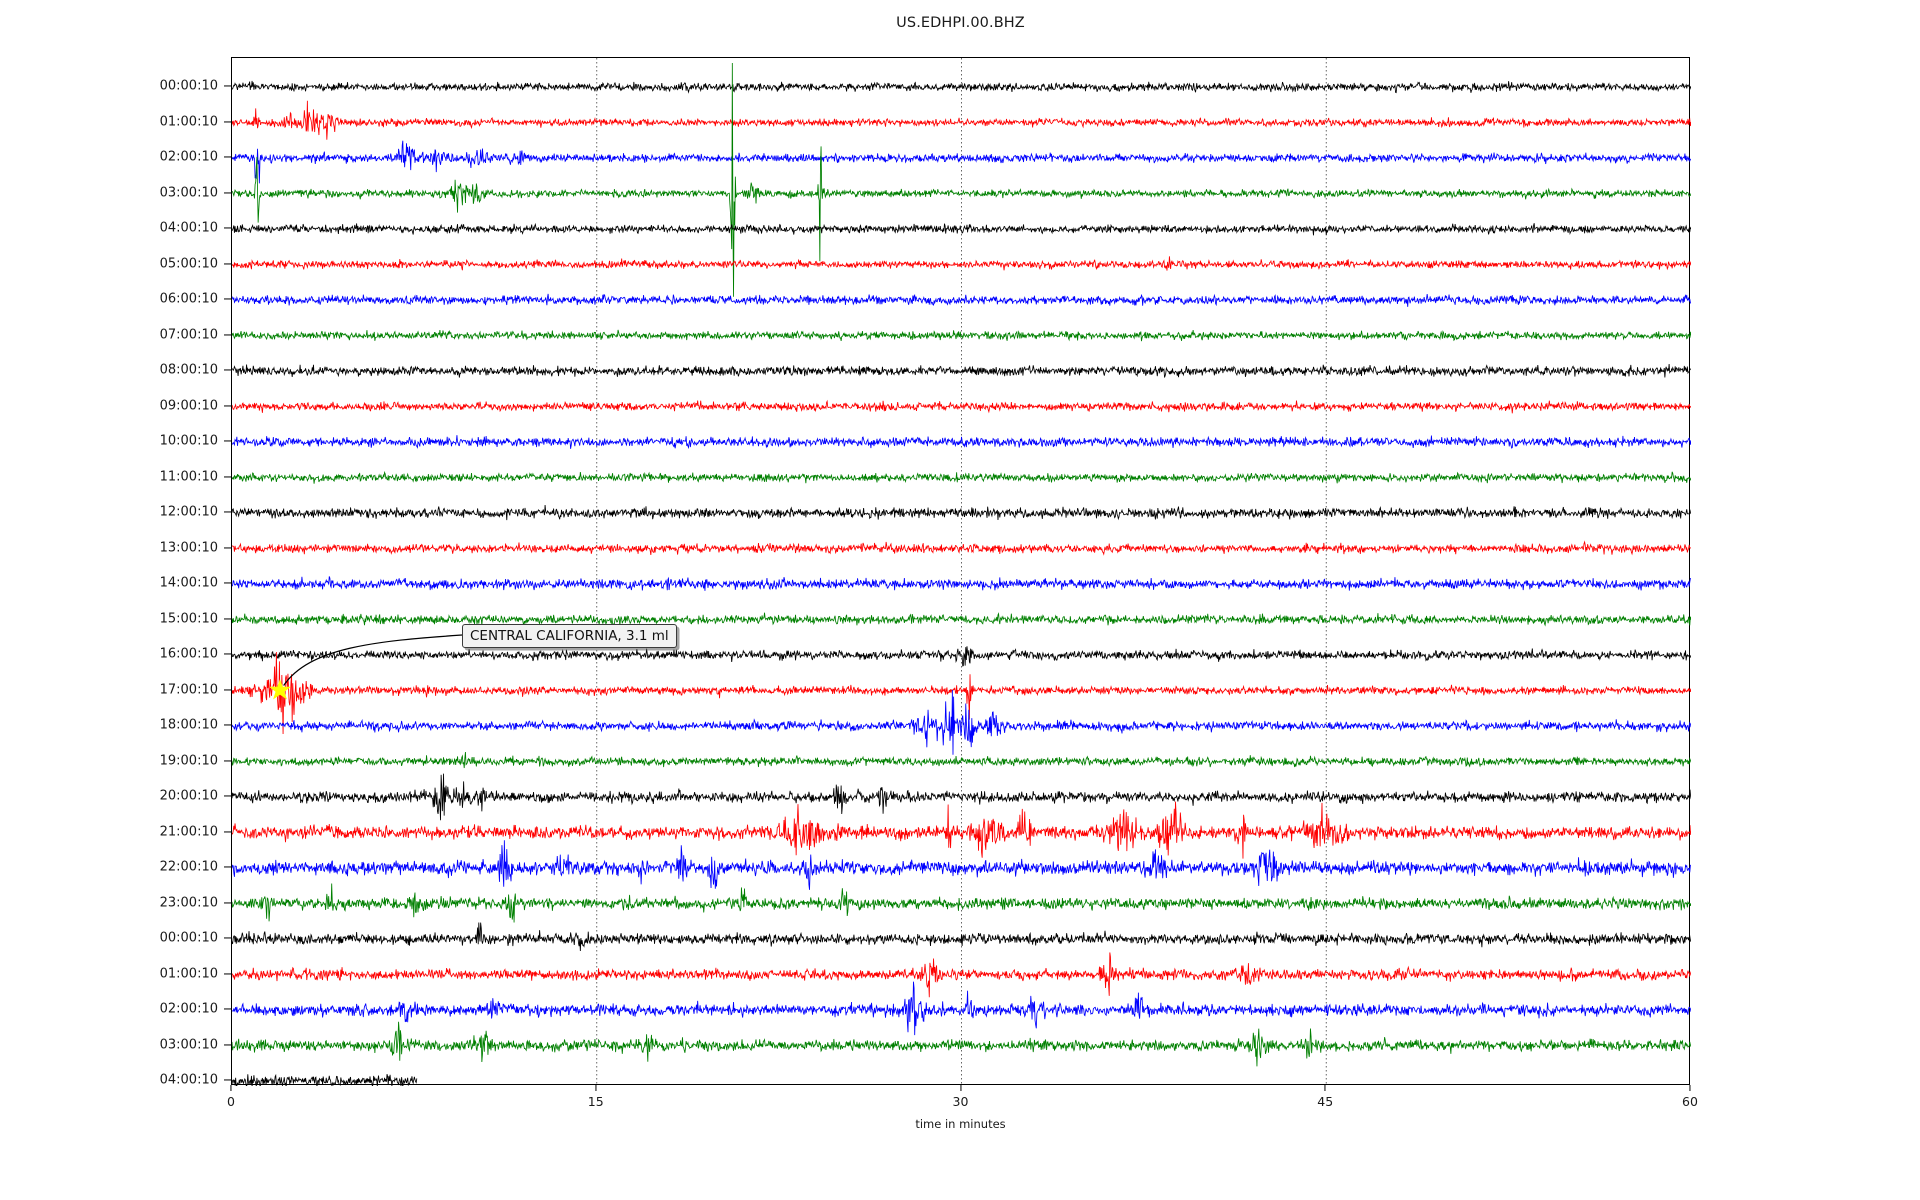 The width and height of the screenshot is (1920, 1200). What do you see at coordinates (188, 334) in the screenshot?
I see `y-tick-label: 07:00:10` at bounding box center [188, 334].